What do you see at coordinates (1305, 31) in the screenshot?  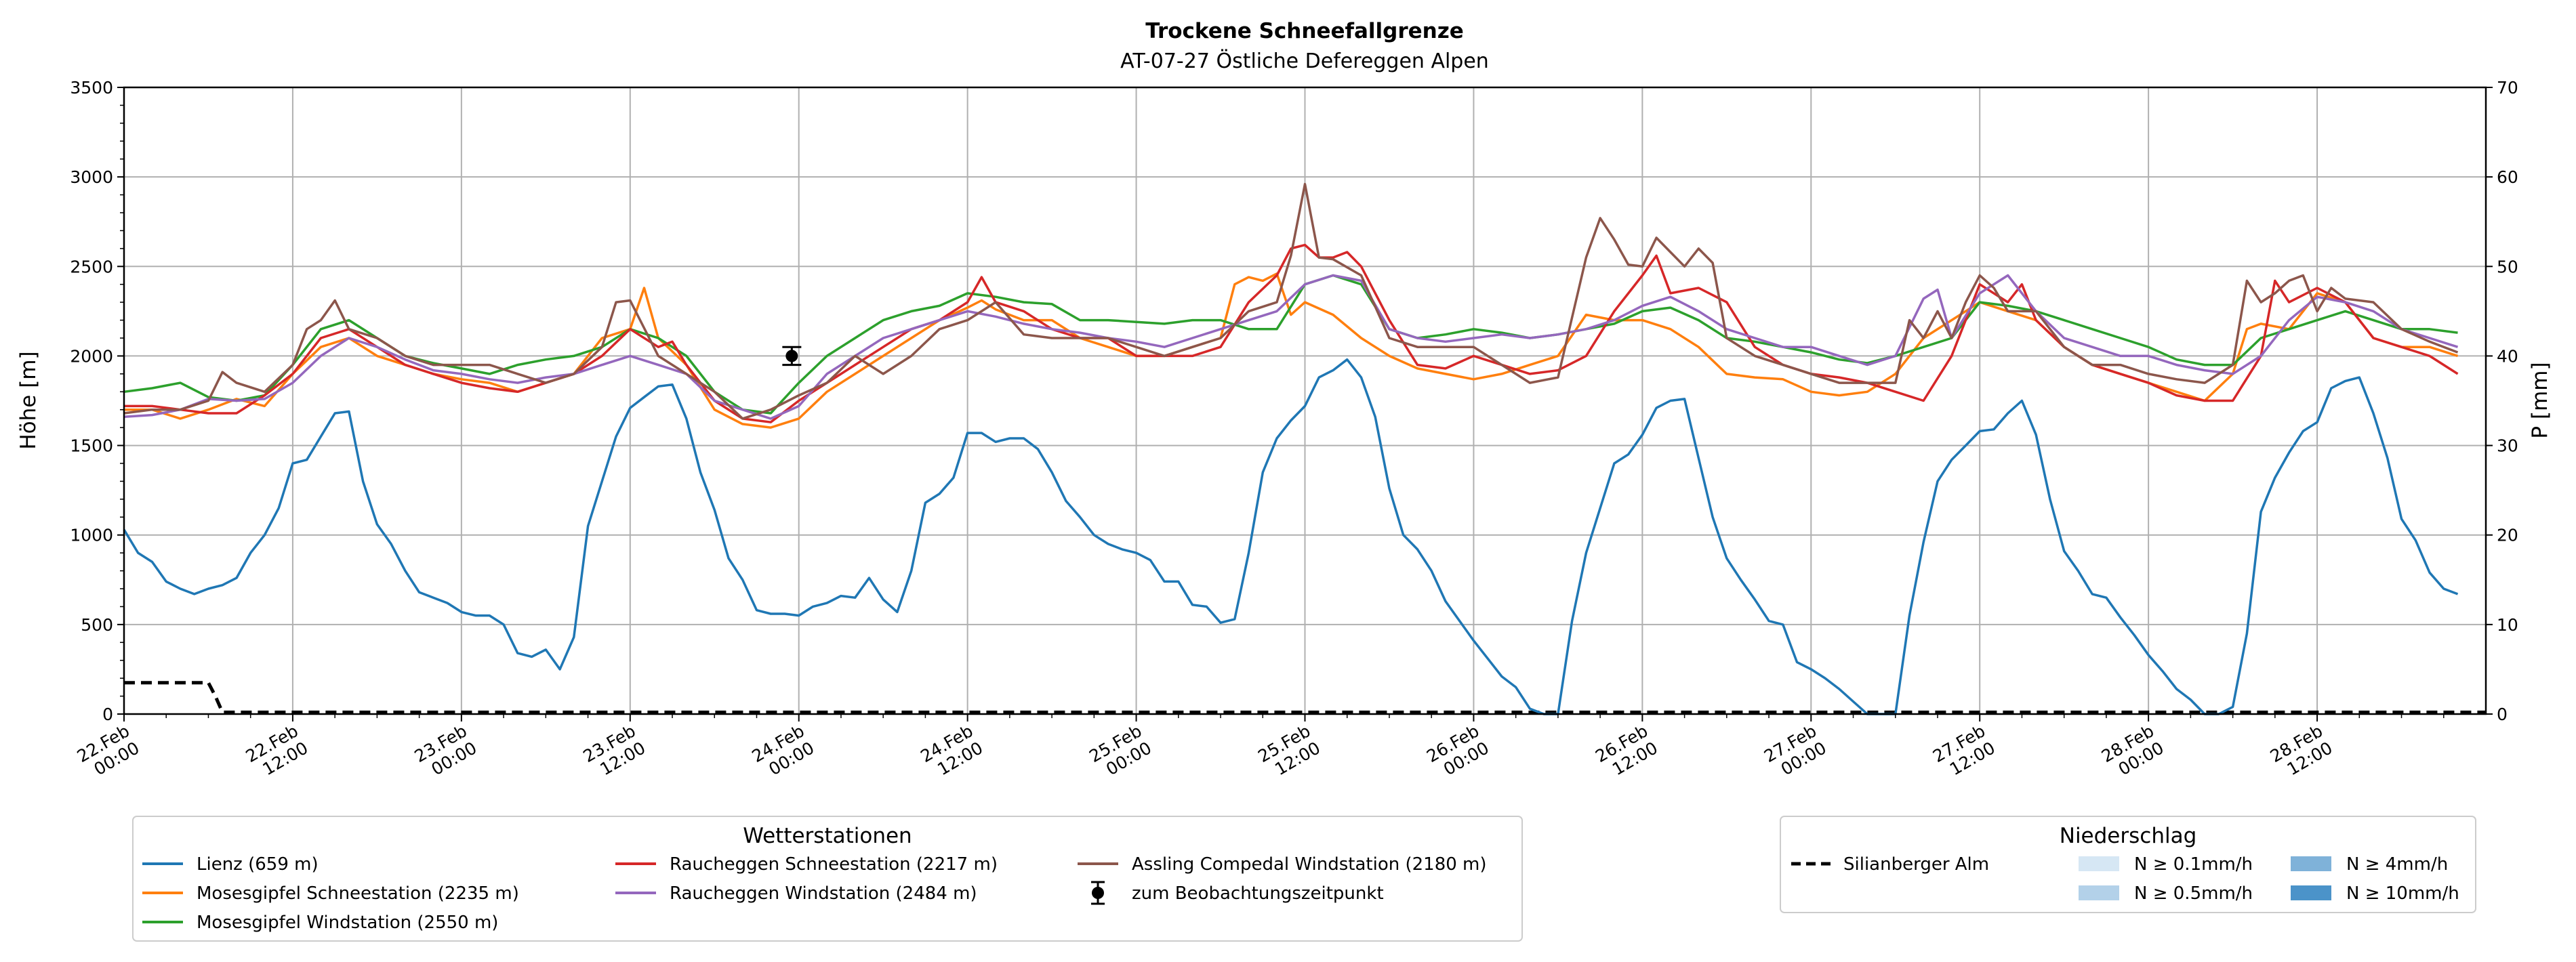 I see `chart-title: Trockene Schneefallgrenze` at bounding box center [1305, 31].